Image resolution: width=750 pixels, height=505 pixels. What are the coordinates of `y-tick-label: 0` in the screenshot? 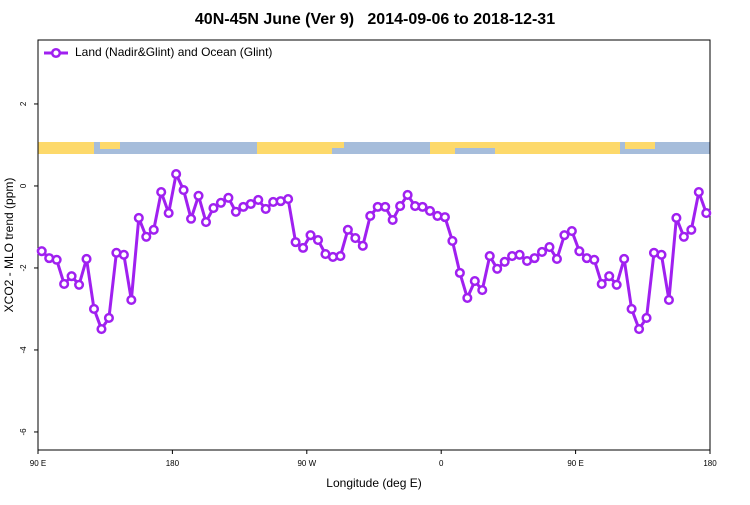 It's located at (23, 185).